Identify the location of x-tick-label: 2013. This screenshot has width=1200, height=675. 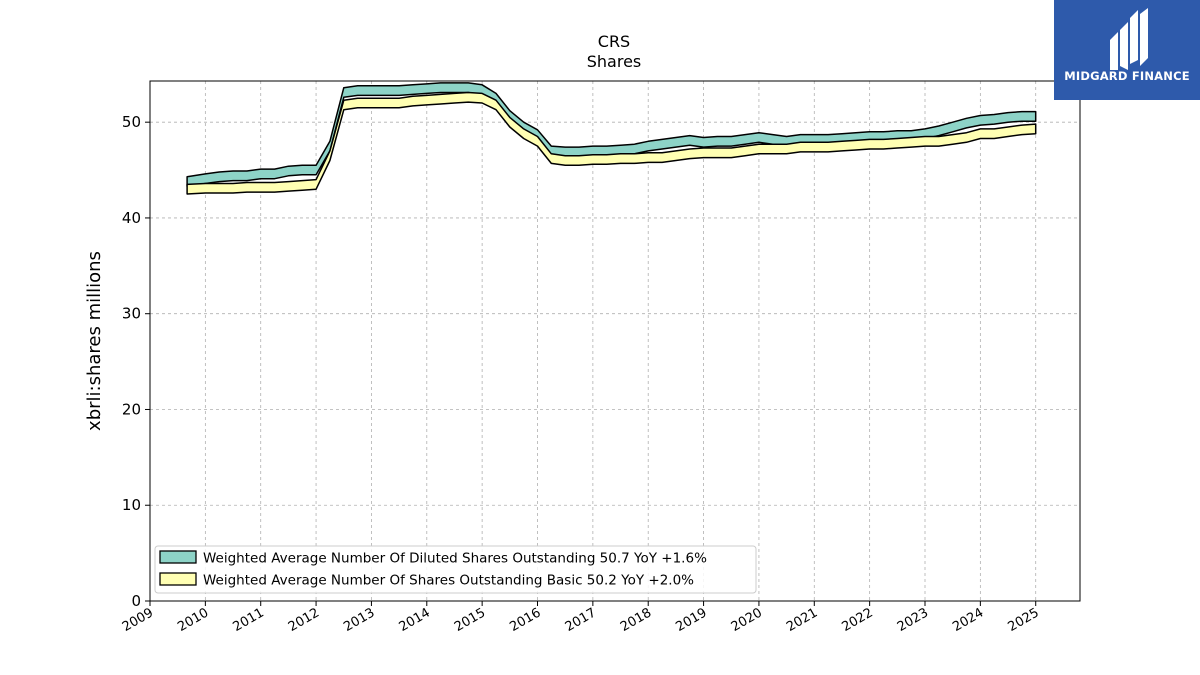
(359, 620).